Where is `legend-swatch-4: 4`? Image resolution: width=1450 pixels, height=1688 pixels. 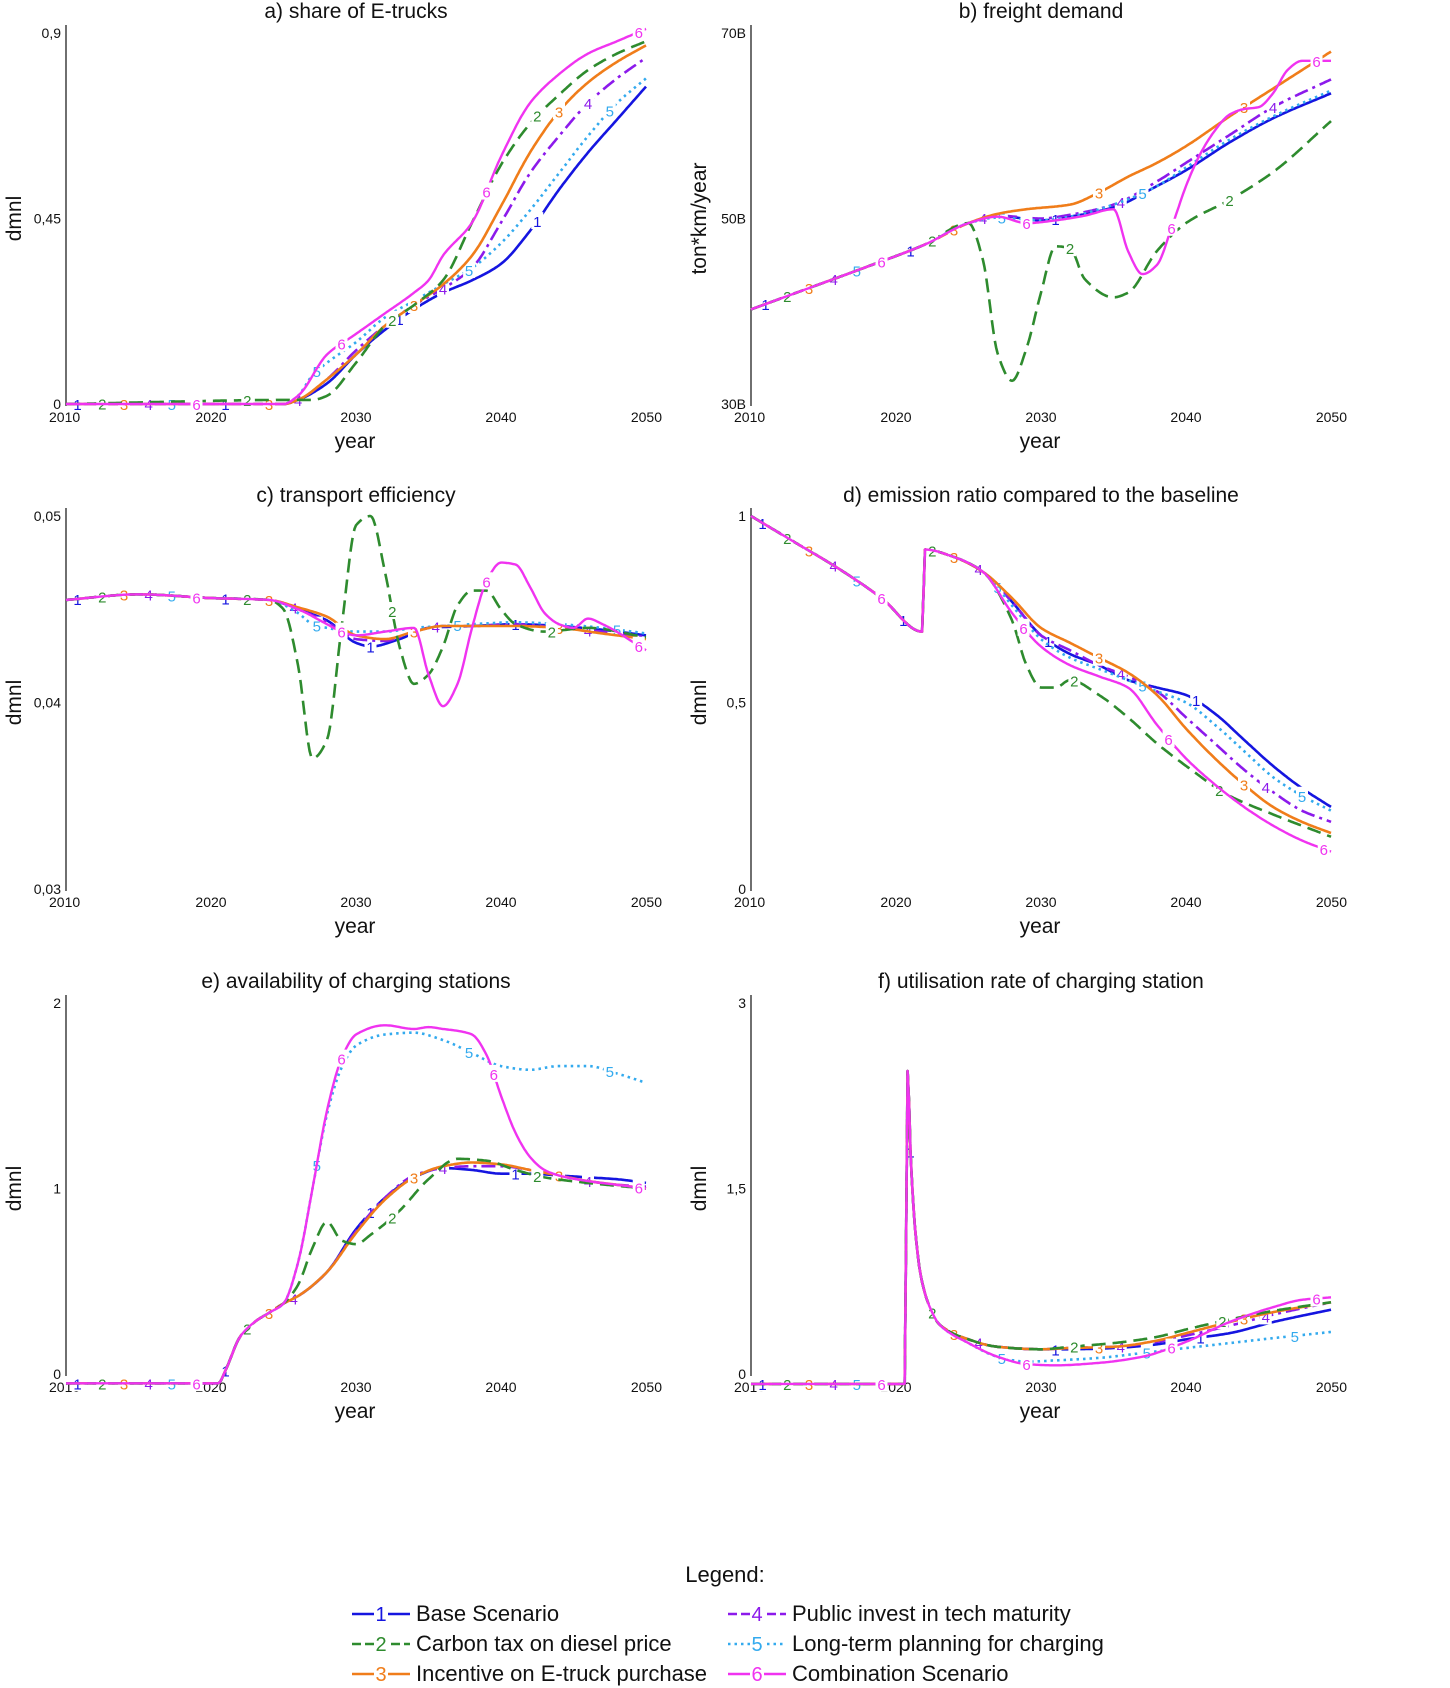
legend-swatch-4: 4 is located at coordinates (757, 1614).